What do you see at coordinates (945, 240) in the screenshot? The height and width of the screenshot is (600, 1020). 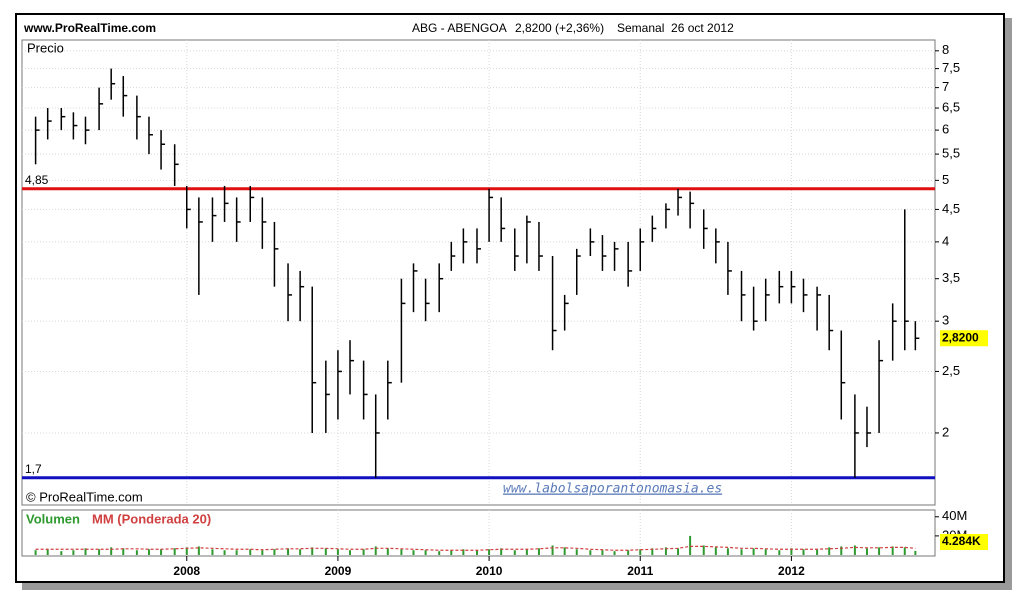 I see `y-tick-label: 4` at bounding box center [945, 240].